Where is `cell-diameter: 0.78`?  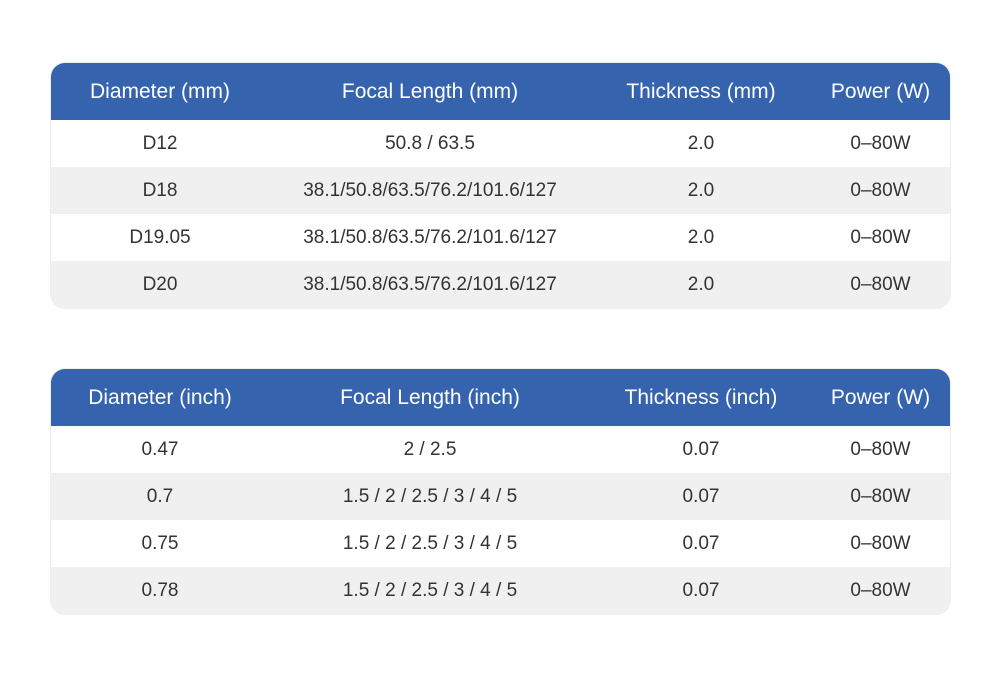 cell-diameter: 0.78 is located at coordinates (160, 590).